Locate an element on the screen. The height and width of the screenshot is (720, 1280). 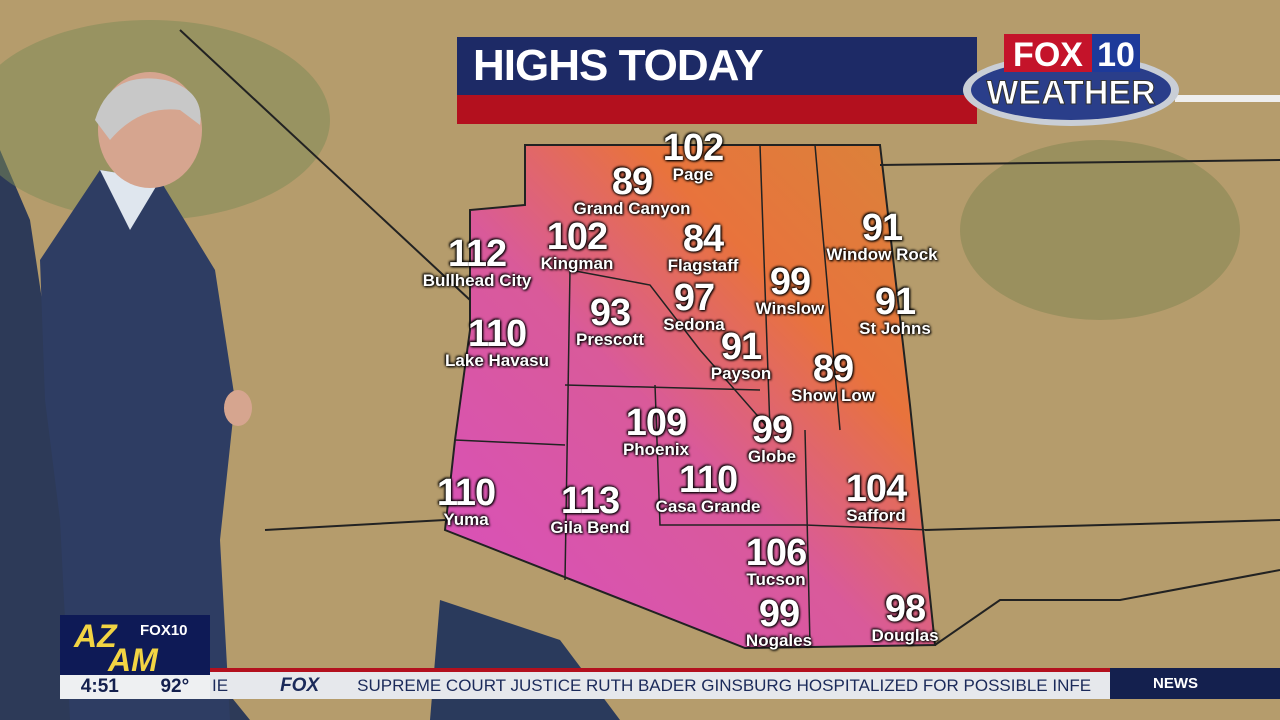
city-label: 91 Window Rock is located at coordinates (882, 235).